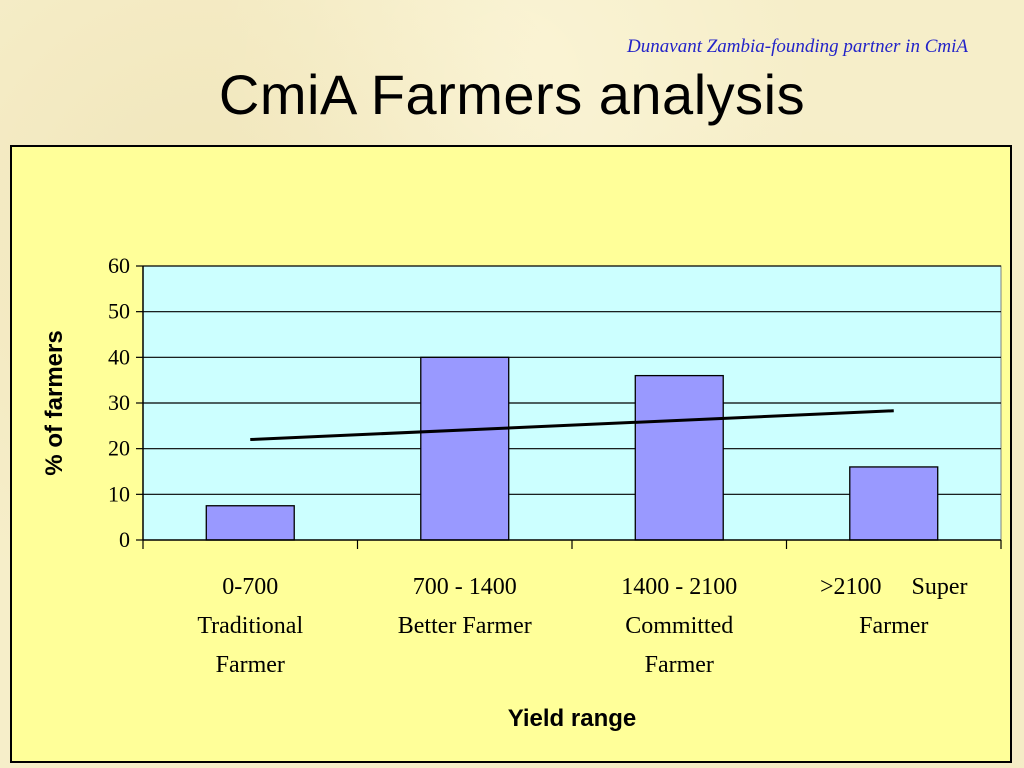 The image size is (1024, 768). Describe the element at coordinates (465, 626) in the screenshot. I see `x-category-line: Better Farmer` at that location.